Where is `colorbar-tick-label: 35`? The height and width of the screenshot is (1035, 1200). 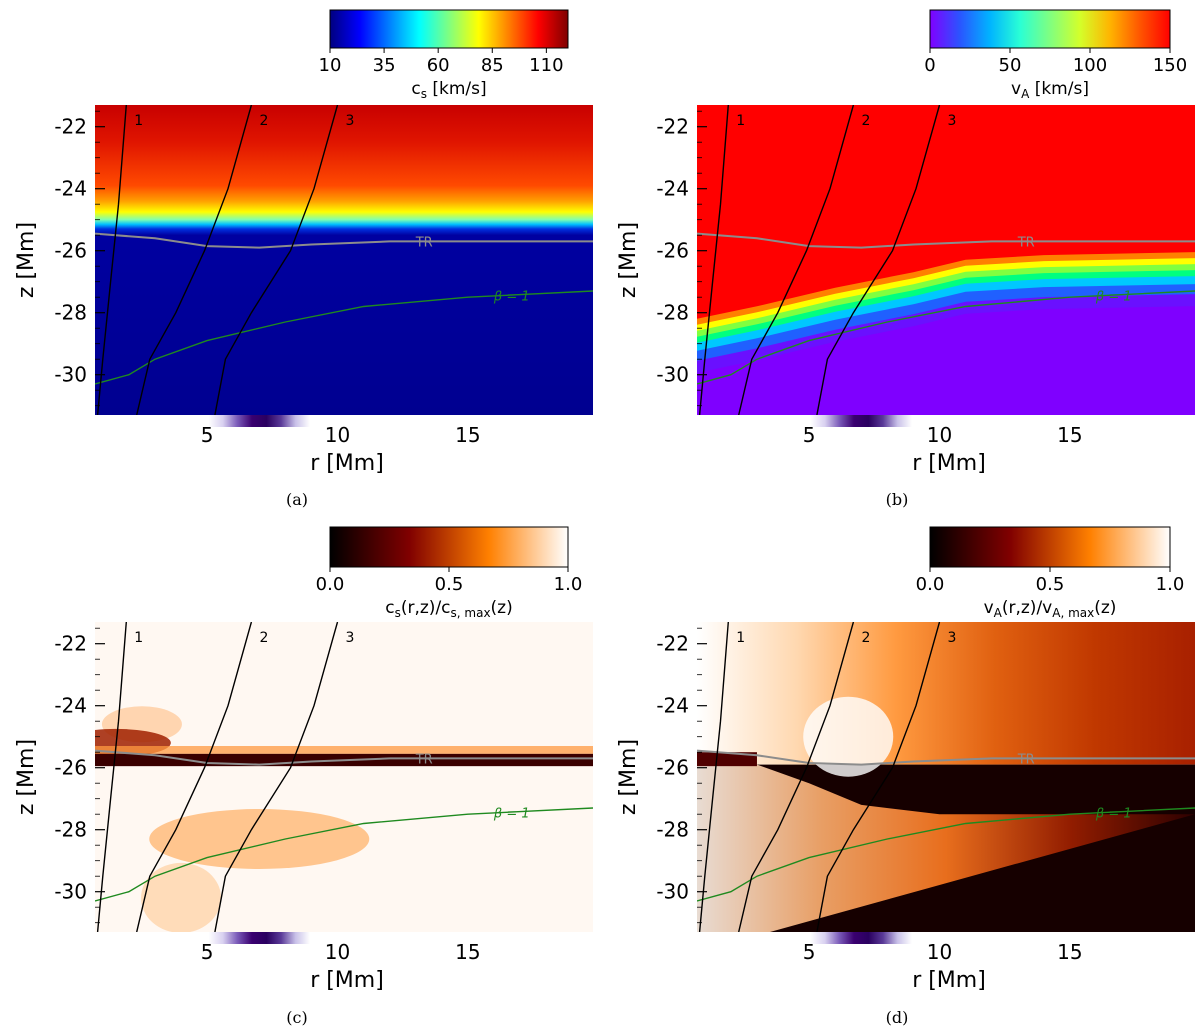
colorbar-tick-label: 35 is located at coordinates (384, 65).